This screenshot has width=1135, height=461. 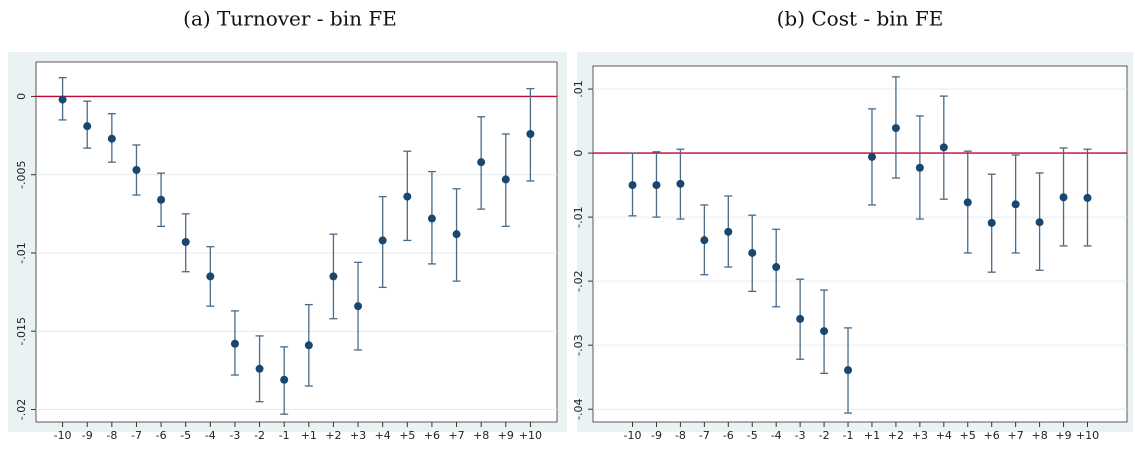 I want to click on y-tick-label: -.04, so click(x=578, y=408).